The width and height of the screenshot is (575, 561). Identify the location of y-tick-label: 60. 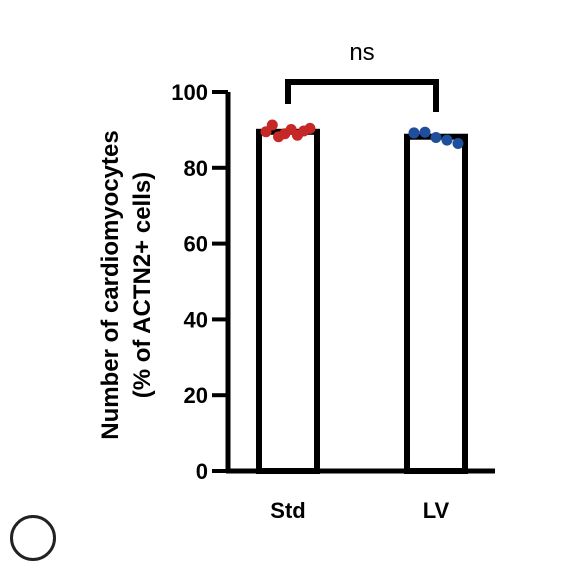
(196, 244).